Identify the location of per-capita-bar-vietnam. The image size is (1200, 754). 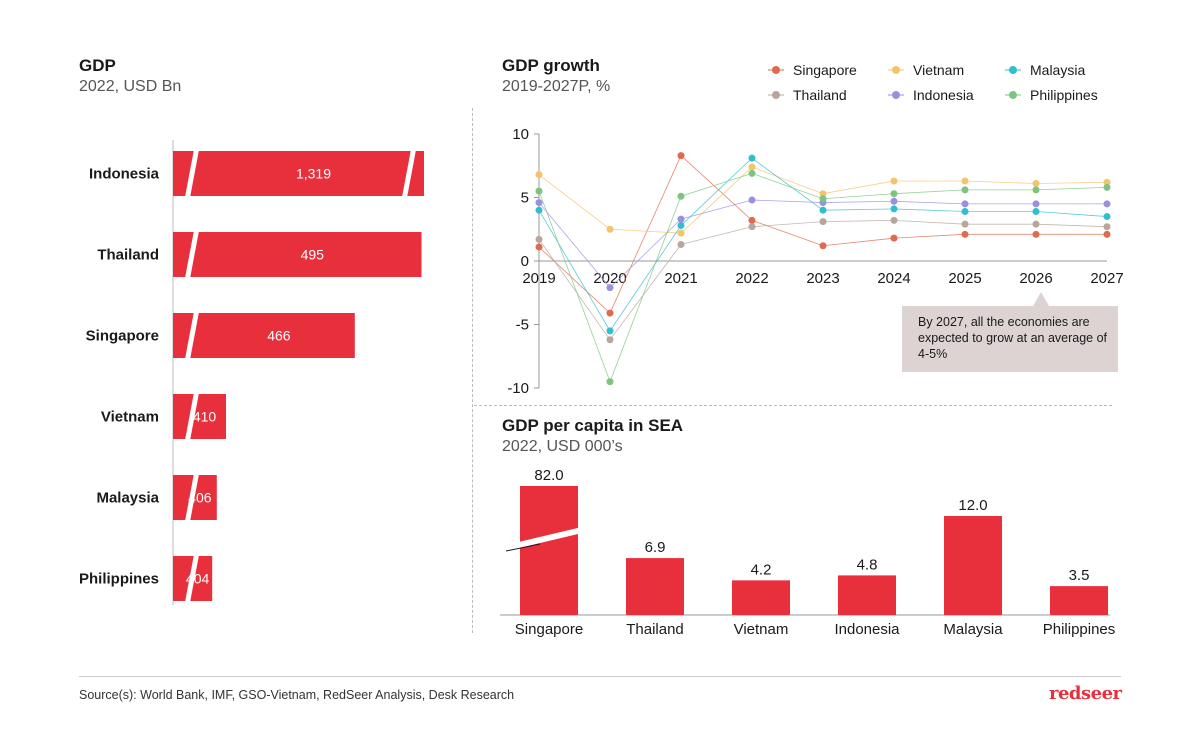
(761, 597).